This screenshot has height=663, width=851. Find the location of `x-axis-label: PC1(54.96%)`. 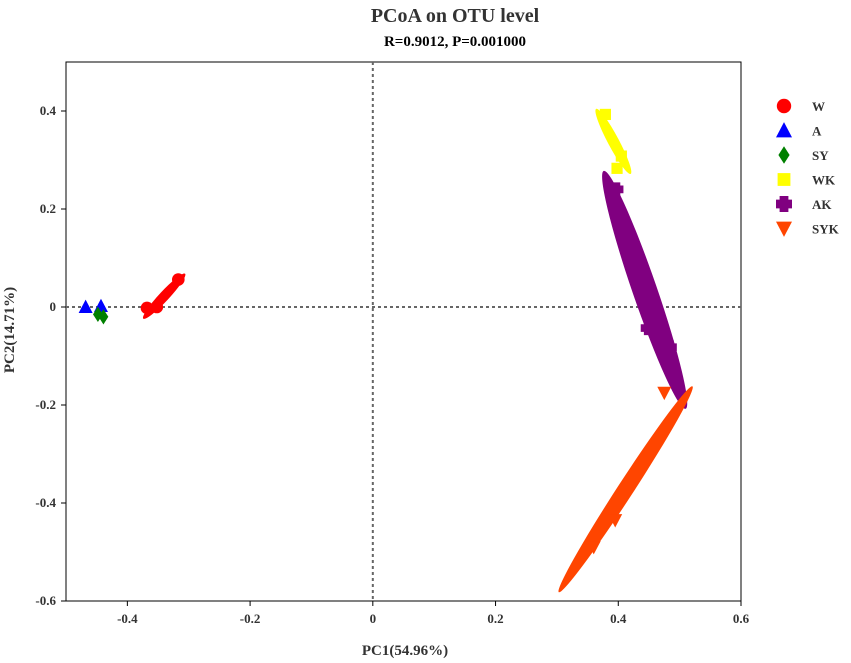

x-axis-label: PC1(54.96%) is located at coordinates (405, 651).